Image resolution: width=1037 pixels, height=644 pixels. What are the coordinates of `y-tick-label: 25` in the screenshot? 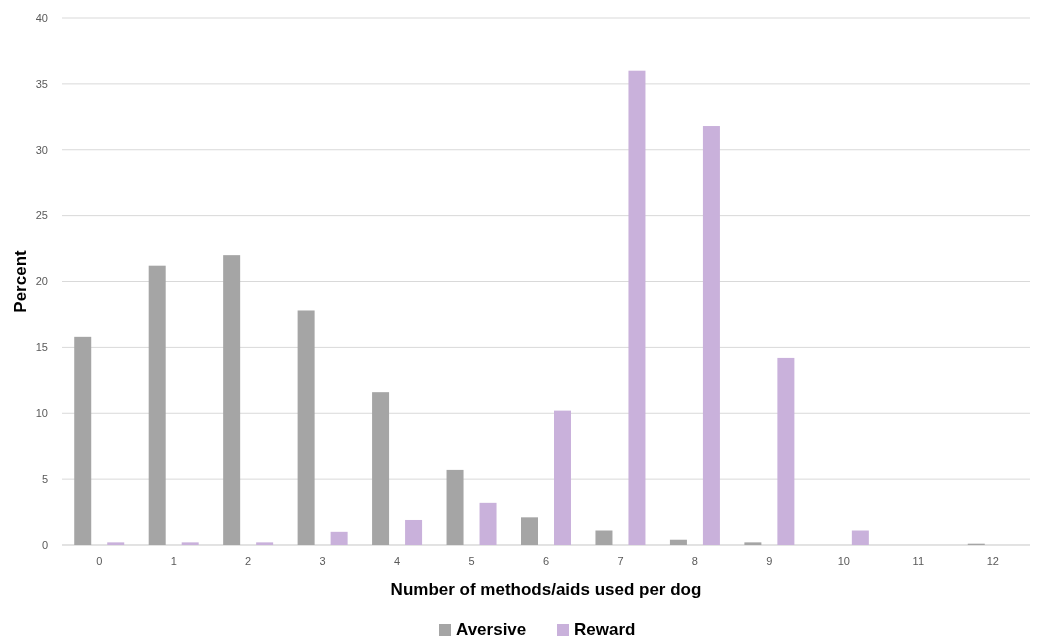 It's located at (41, 215).